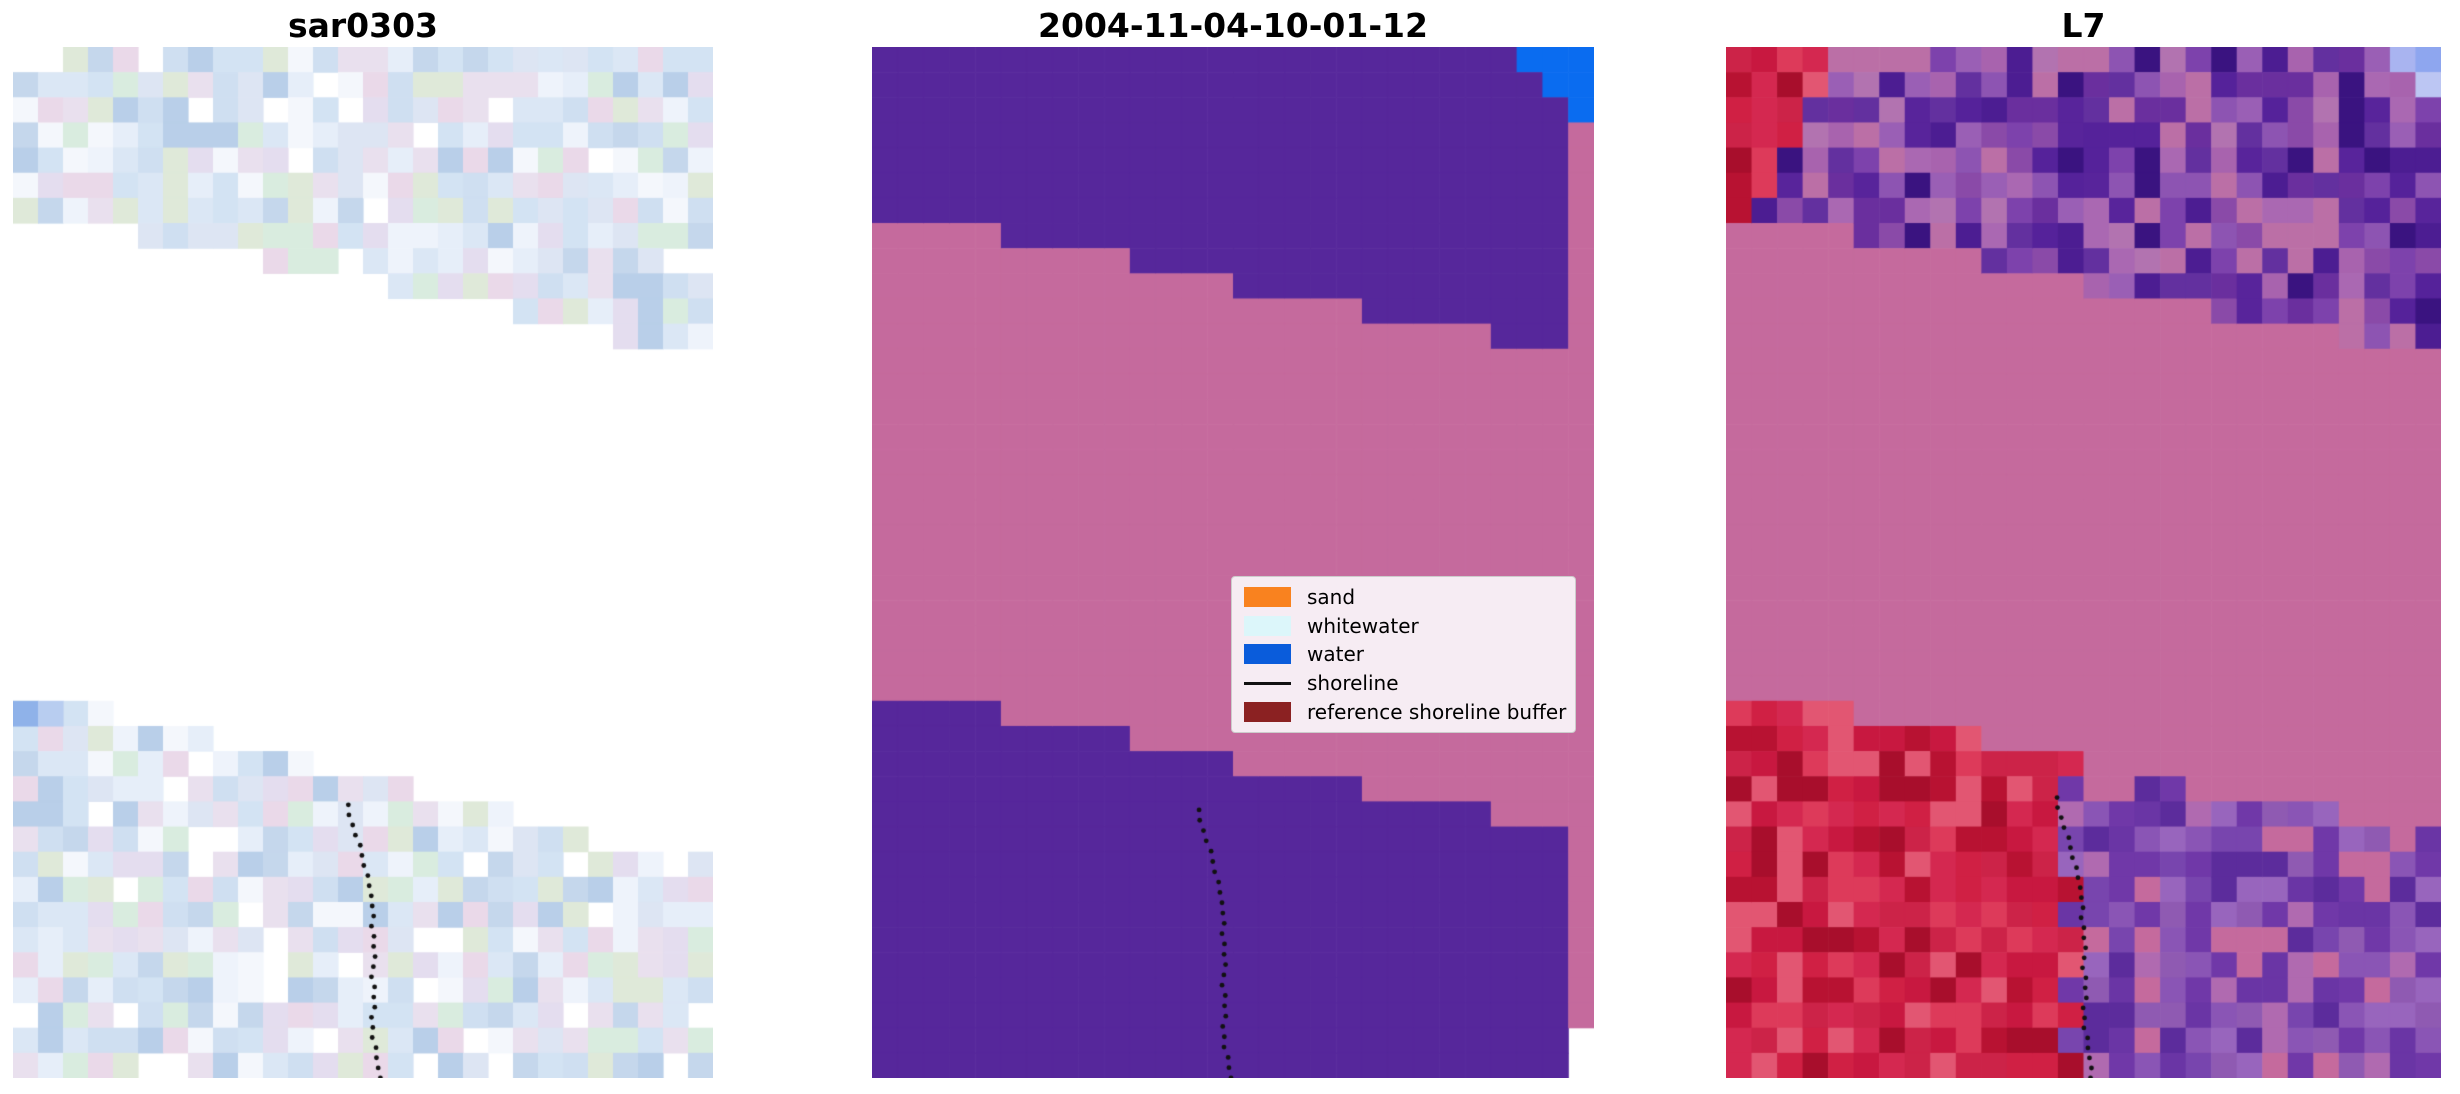  What do you see at coordinates (1267, 625) in the screenshot?
I see `whitewater-swatch` at bounding box center [1267, 625].